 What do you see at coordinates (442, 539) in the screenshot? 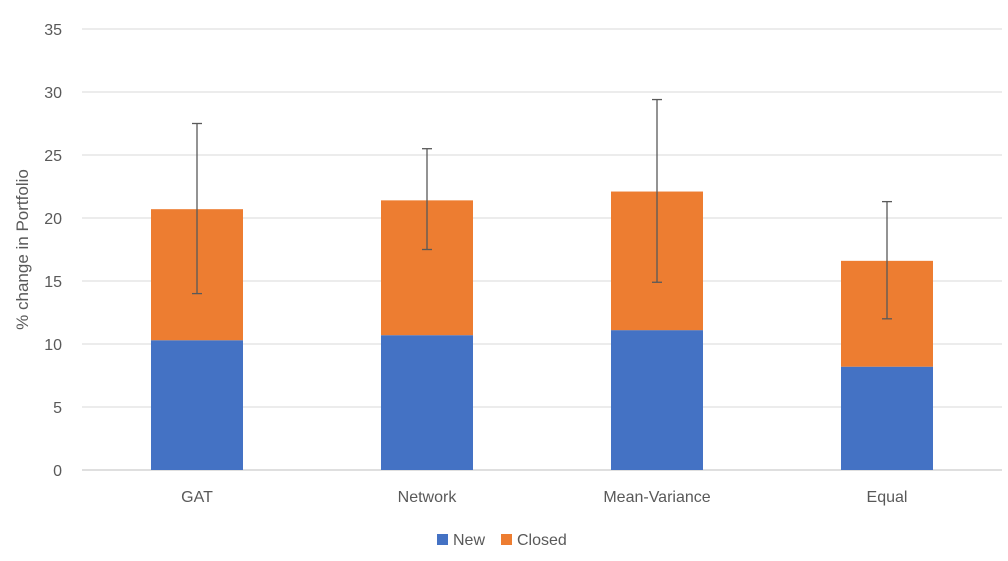
I see `legend-swatch-new` at bounding box center [442, 539].